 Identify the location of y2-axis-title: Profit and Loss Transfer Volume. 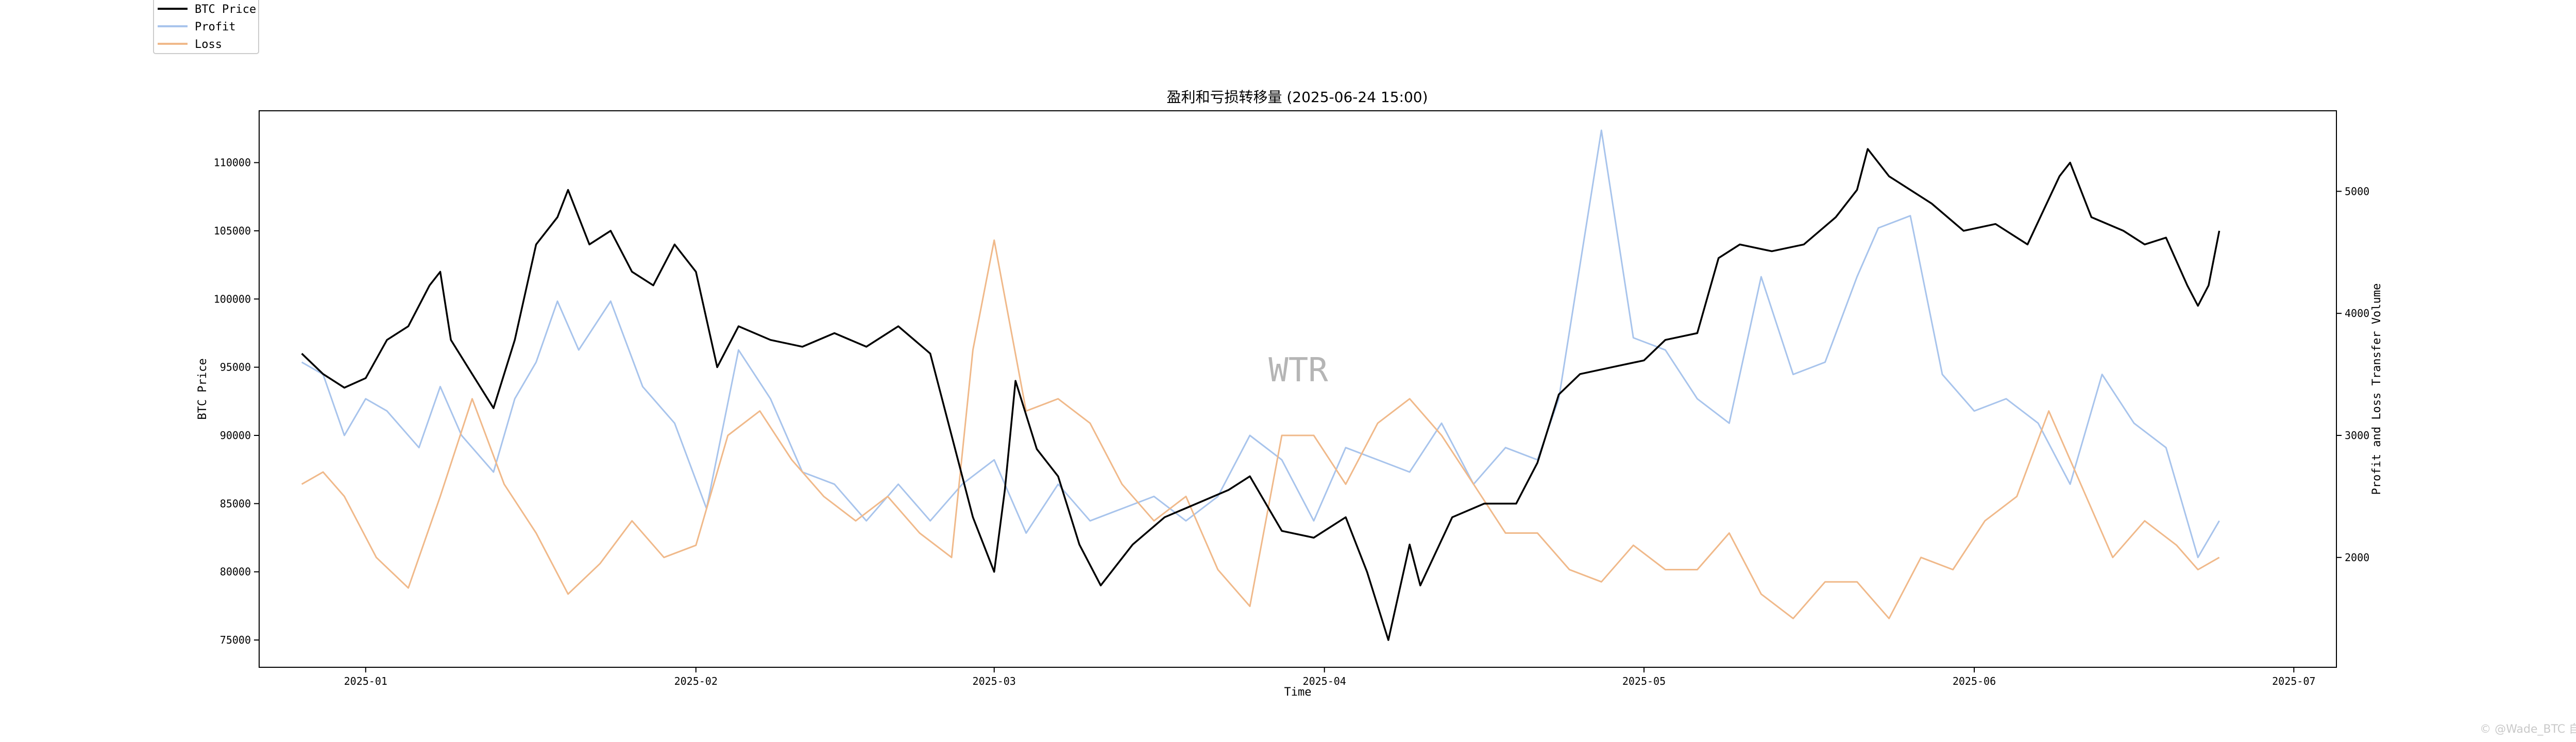
(2376, 389).